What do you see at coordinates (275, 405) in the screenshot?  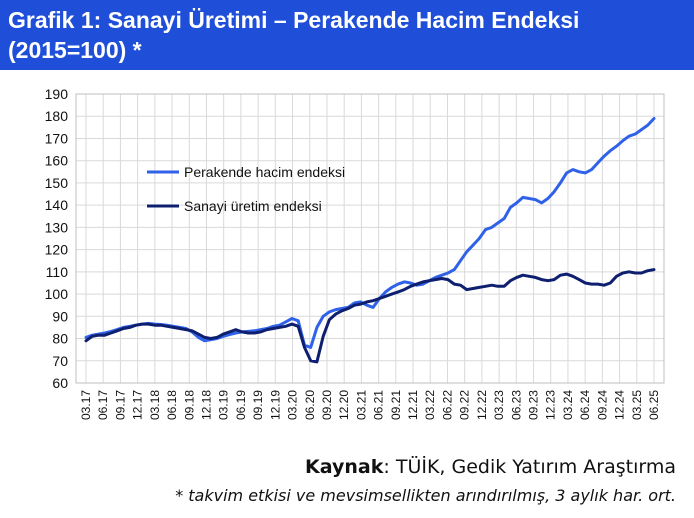 I see `x-tick-label: 12.19` at bounding box center [275, 405].